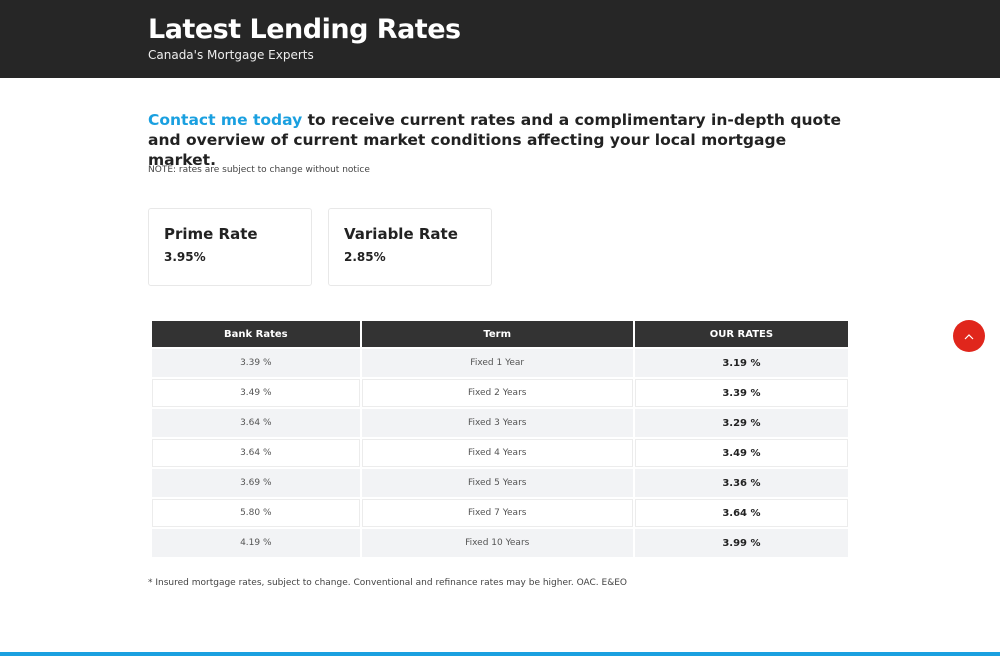 The image size is (1000, 656). Describe the element at coordinates (497, 393) in the screenshot. I see `term-cell: Fixed 2 Years` at that location.